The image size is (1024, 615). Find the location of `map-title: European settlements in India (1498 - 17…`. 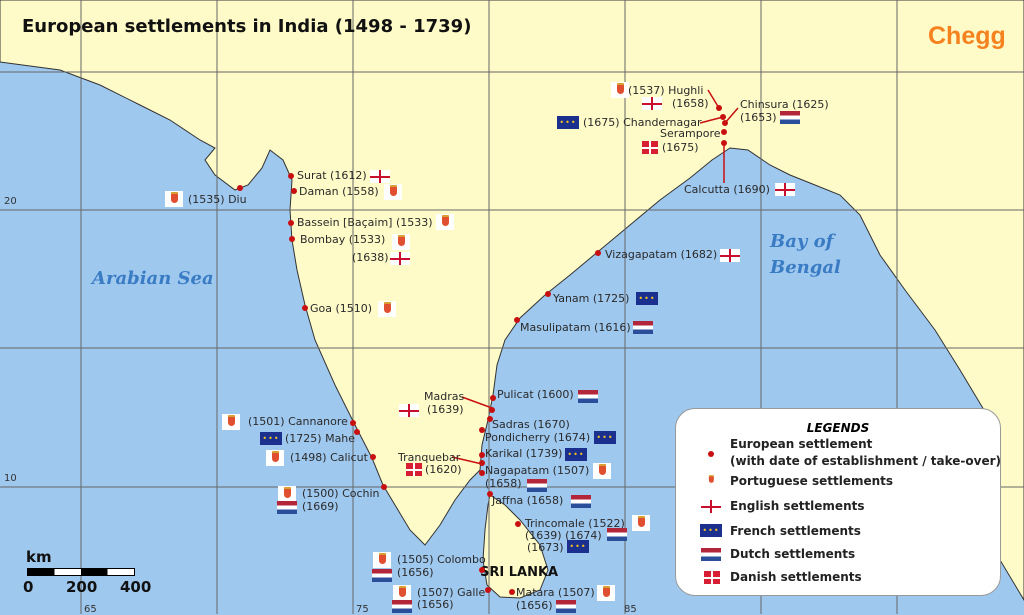

map-title: European settlements in India (1498 - 17… is located at coordinates (247, 26).